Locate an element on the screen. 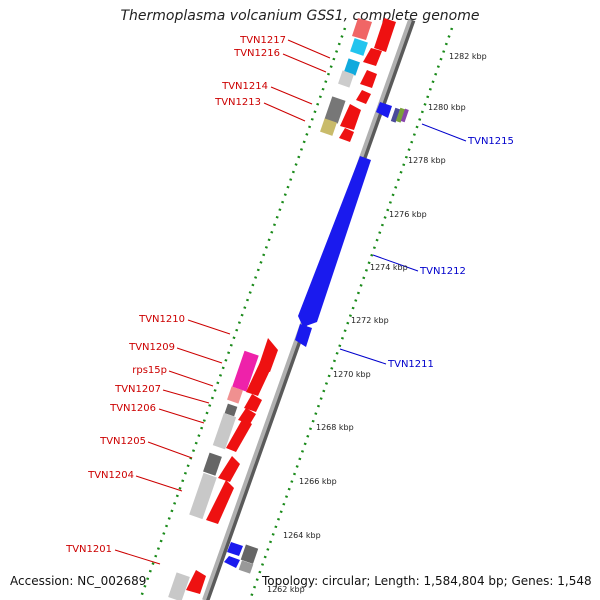 The width and height of the screenshot is (600, 600). gene-label: TVN1201 is located at coordinates (88, 549).